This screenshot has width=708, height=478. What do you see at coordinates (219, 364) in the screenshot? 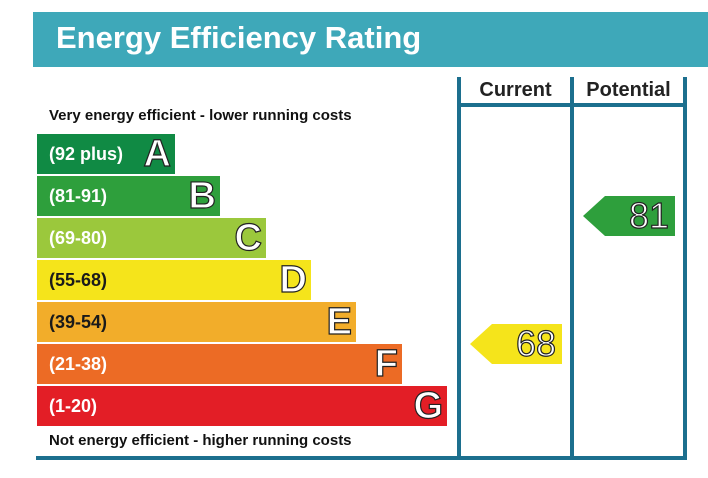
I see `band-f: (21-38) F` at bounding box center [219, 364].